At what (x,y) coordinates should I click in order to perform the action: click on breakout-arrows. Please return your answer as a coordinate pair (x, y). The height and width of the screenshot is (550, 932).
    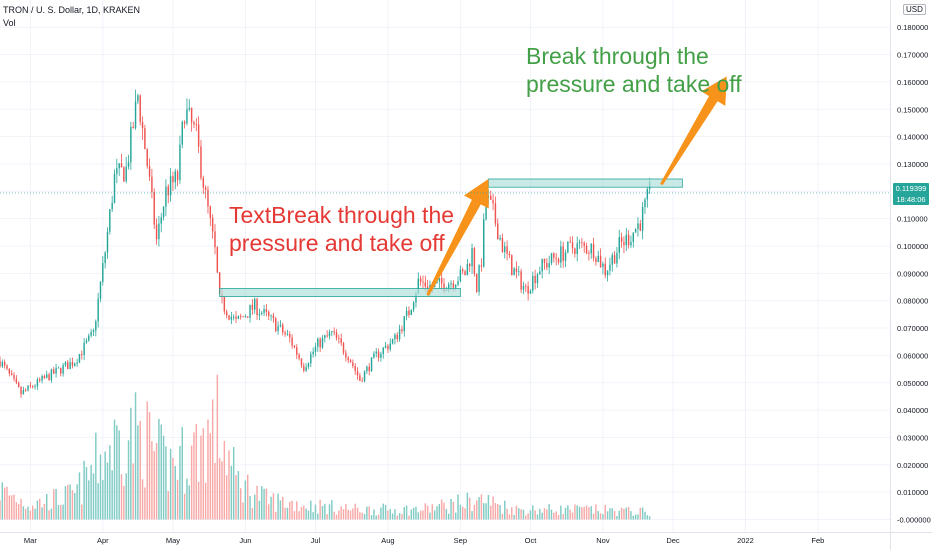
    Looking at the image, I should click on (576, 186).